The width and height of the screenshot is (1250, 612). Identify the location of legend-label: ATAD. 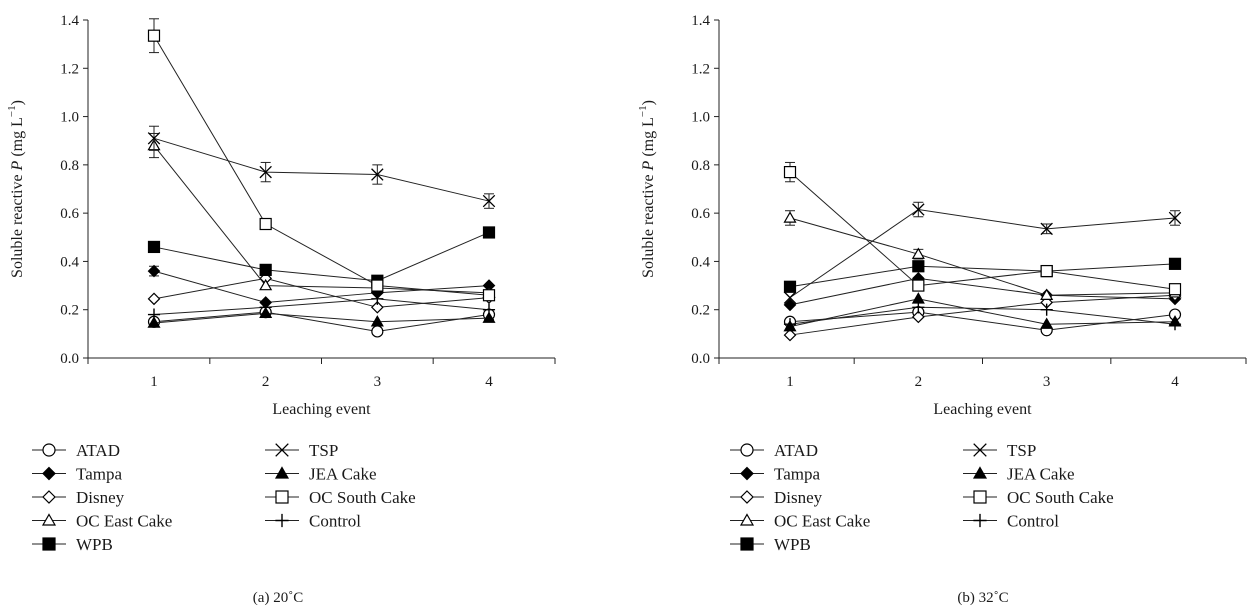
(98, 450).